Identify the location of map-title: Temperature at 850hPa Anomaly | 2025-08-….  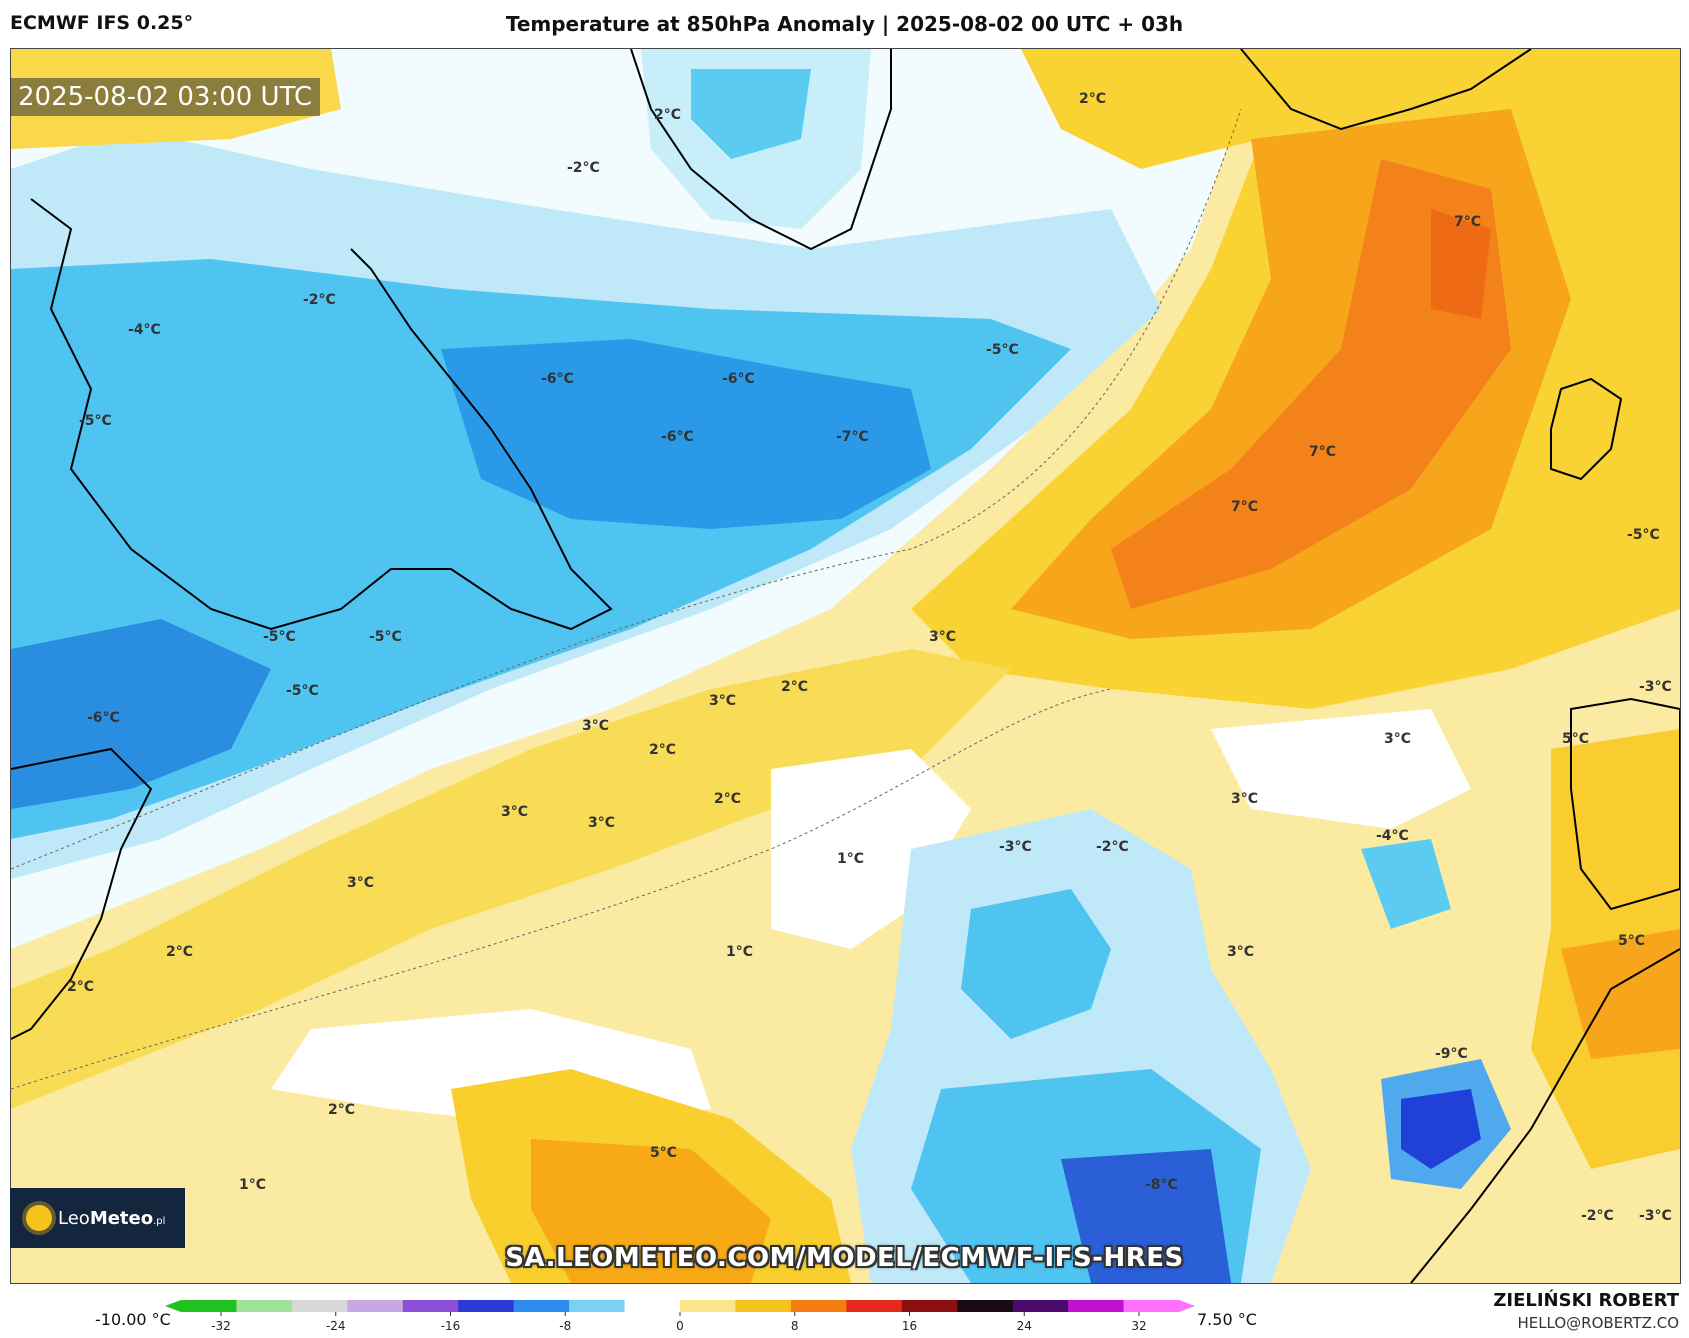
(844, 24).